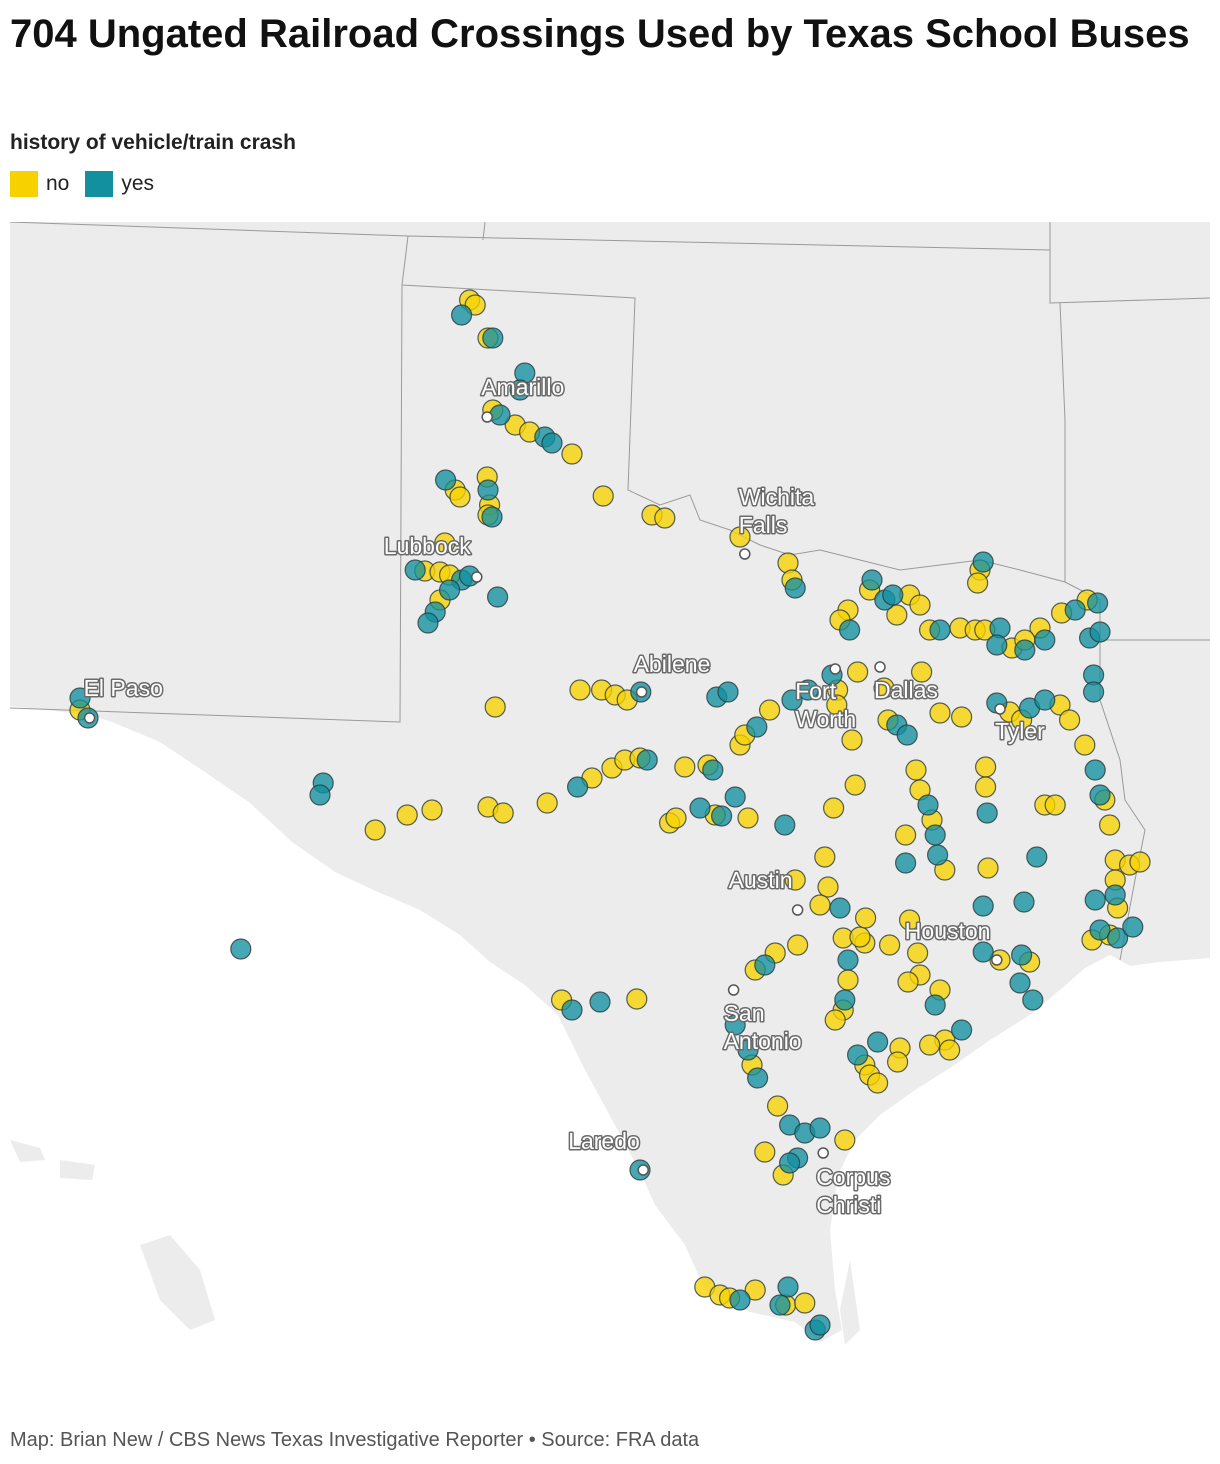 This screenshot has width=1220, height=1464. I want to click on legend-item: yes, so click(119, 184).